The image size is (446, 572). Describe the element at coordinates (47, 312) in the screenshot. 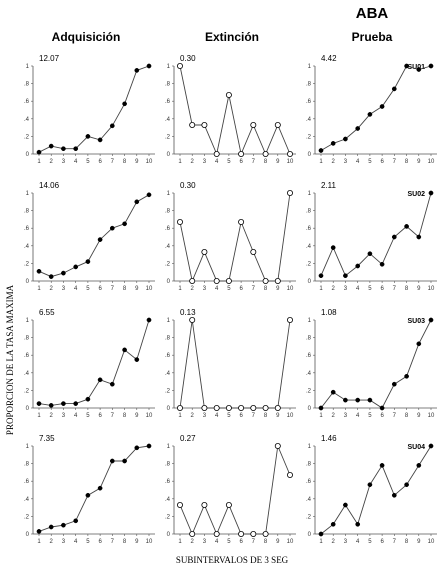

I see `rate-value-label: 6.55` at that location.